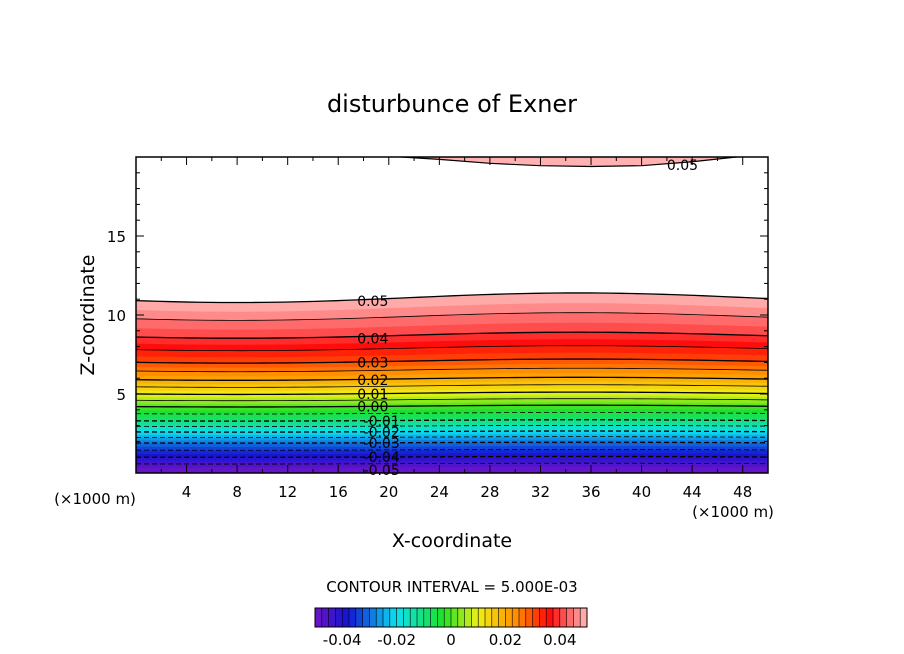 Image resolution: width=904 pixels, height=654 pixels. I want to click on x-tick-label: 48, so click(742, 492).